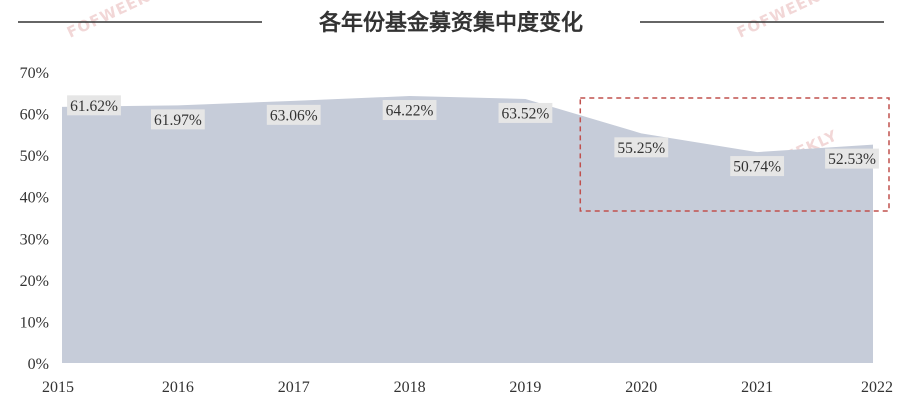  What do you see at coordinates (34, 73) in the screenshot?
I see `y-tick-label: 70%` at bounding box center [34, 73].